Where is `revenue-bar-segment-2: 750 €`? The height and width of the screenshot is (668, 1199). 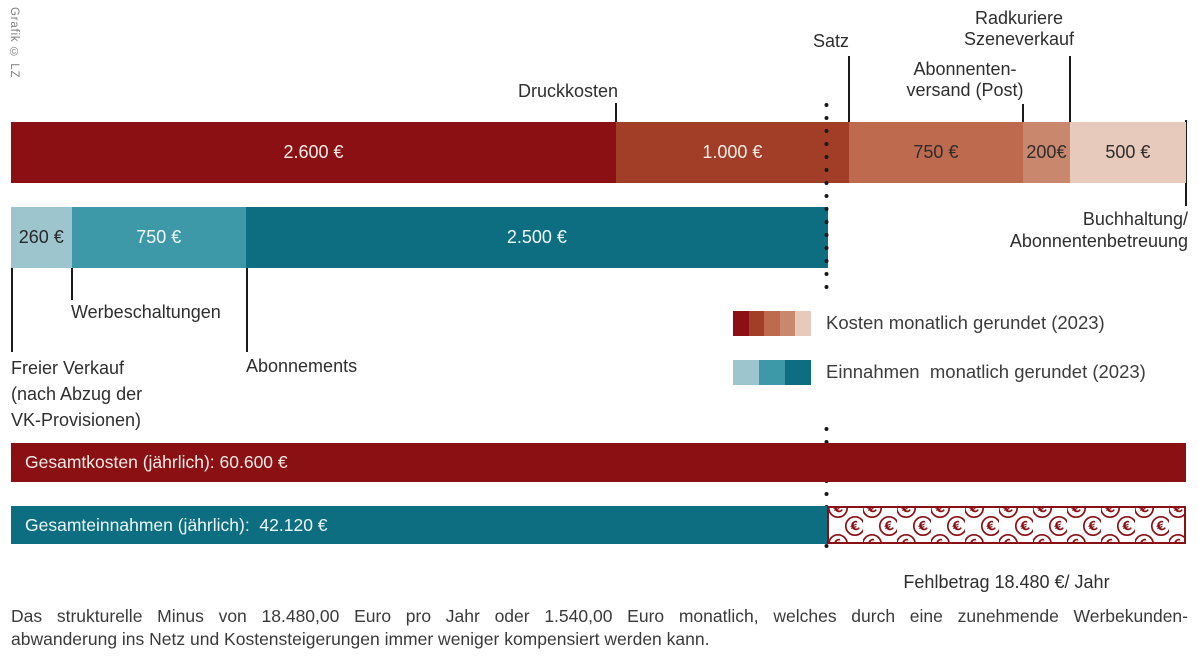
revenue-bar-segment-2: 750 € is located at coordinates (158, 237).